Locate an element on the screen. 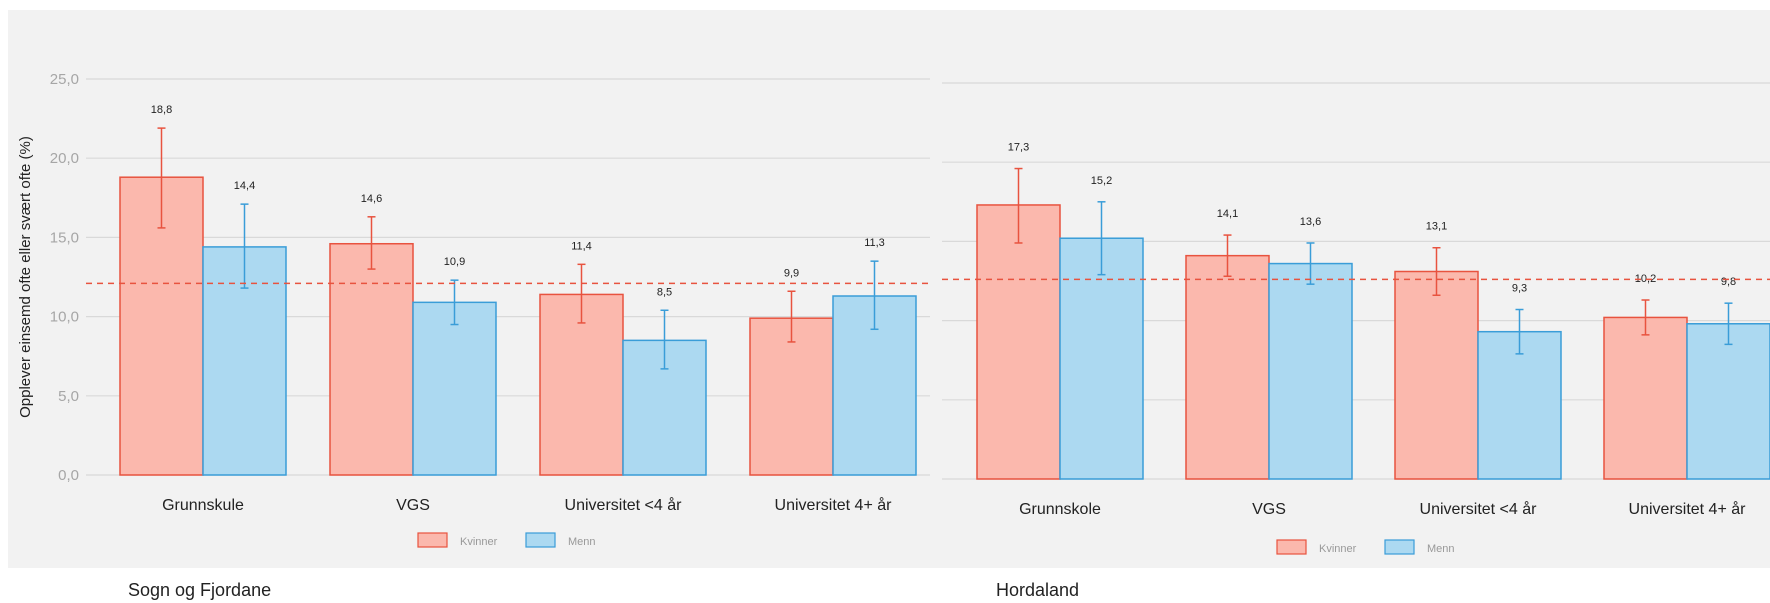 This screenshot has height=603, width=1770. panel2-data-label: 17,3 is located at coordinates (1018, 148).